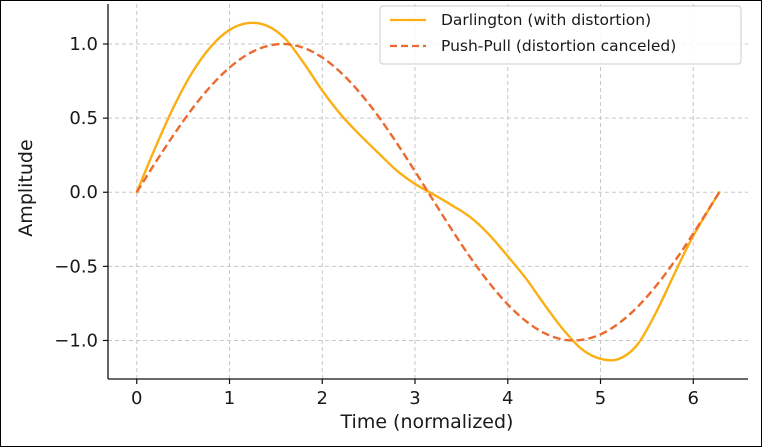 The height and width of the screenshot is (447, 762). I want to click on x-ticks: 0 1 2 3 4 5 6, so click(415, 394).